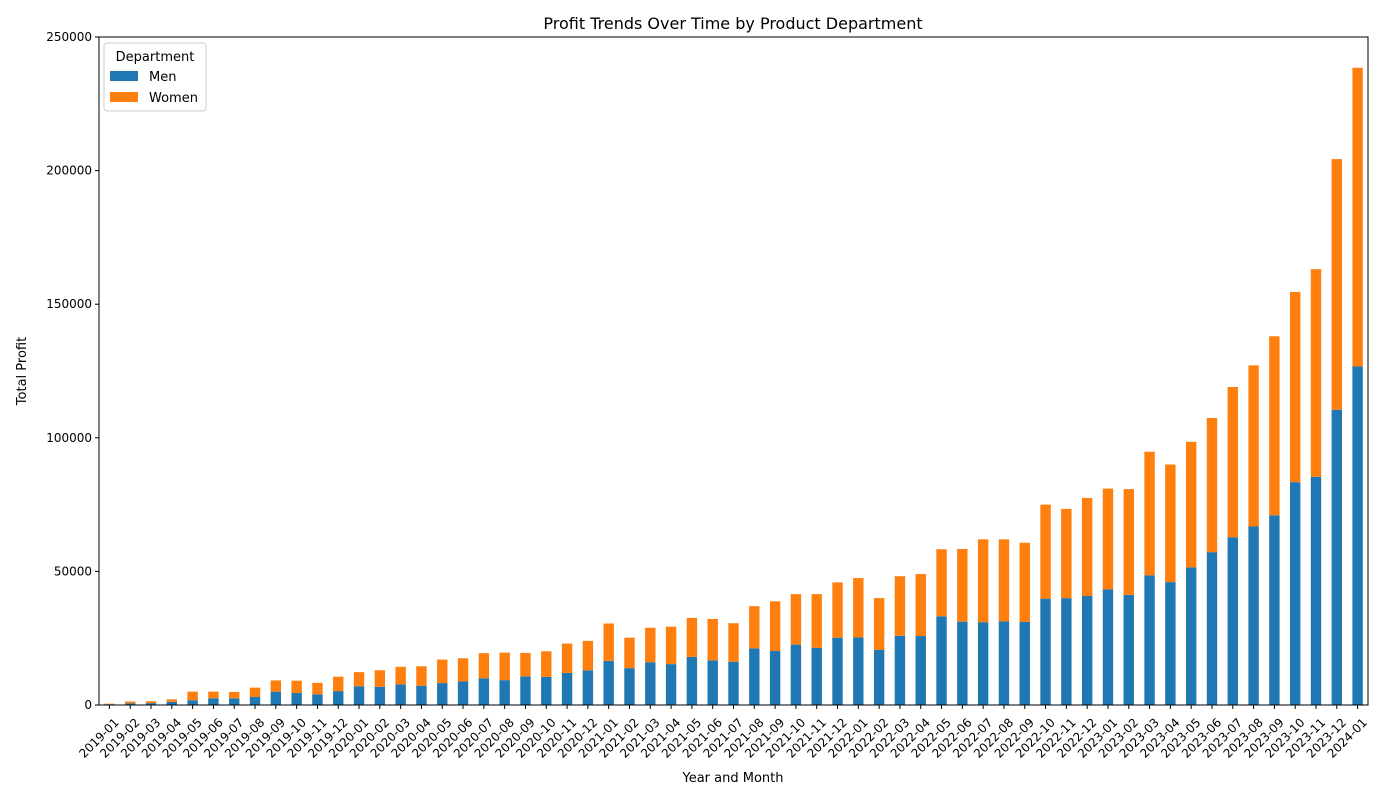 The image size is (1400, 800). Describe the element at coordinates (72, 371) in the screenshot. I see `y-axis-ticks: 0 50000 100000 150000 200000 250000` at that location.